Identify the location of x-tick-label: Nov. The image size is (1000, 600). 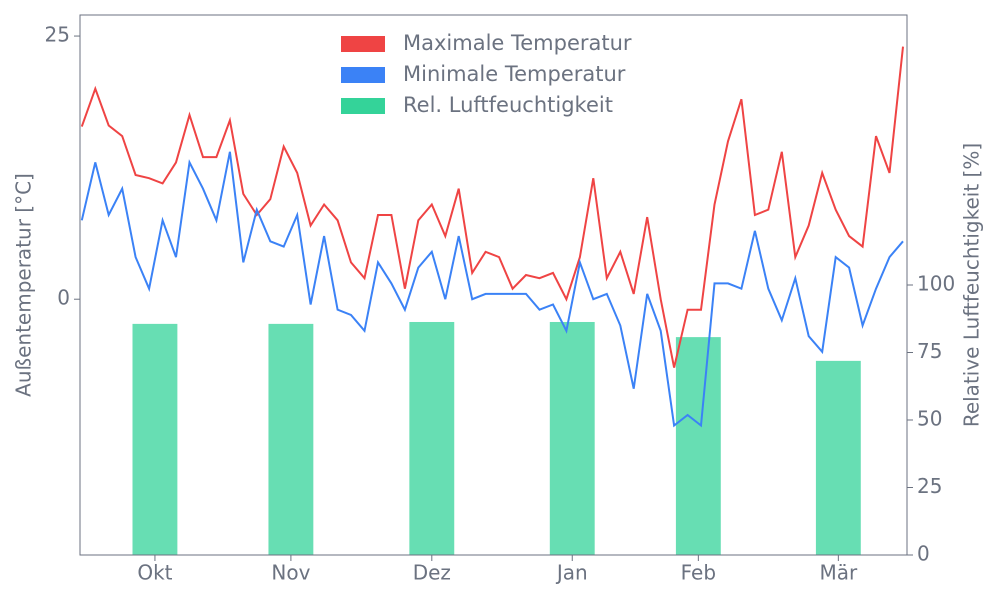
(290, 573).